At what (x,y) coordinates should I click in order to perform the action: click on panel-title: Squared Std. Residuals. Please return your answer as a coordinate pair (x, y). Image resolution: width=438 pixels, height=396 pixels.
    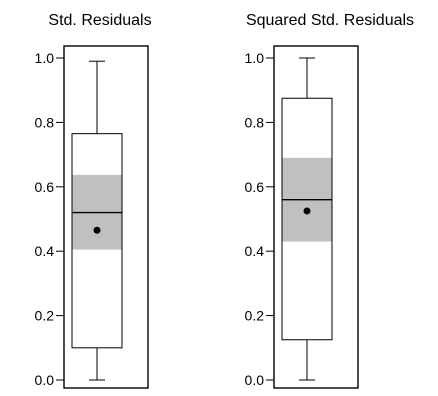
    Looking at the image, I should click on (330, 20).